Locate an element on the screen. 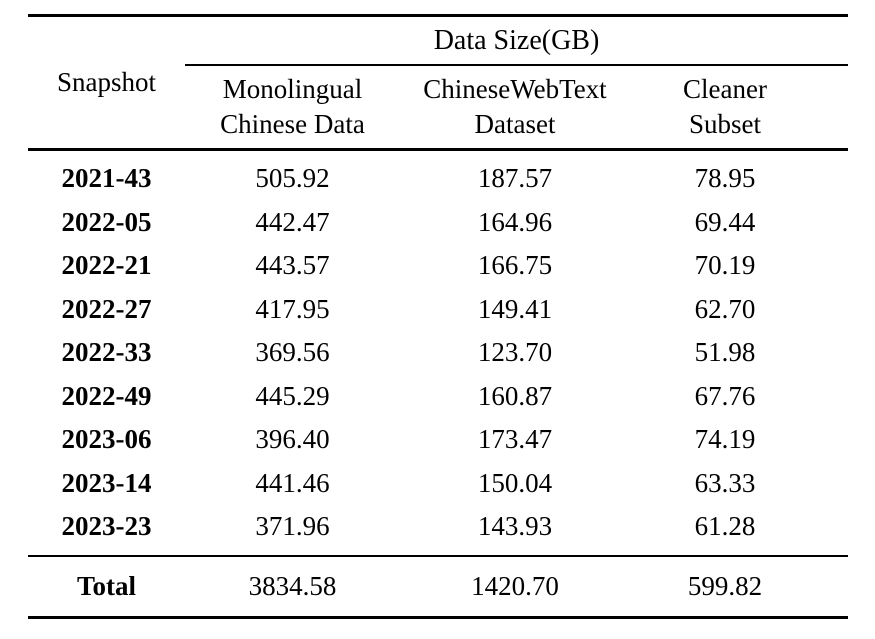 This screenshot has height=639, width=875. cleaner-cell: 51.98 is located at coordinates (725, 352).